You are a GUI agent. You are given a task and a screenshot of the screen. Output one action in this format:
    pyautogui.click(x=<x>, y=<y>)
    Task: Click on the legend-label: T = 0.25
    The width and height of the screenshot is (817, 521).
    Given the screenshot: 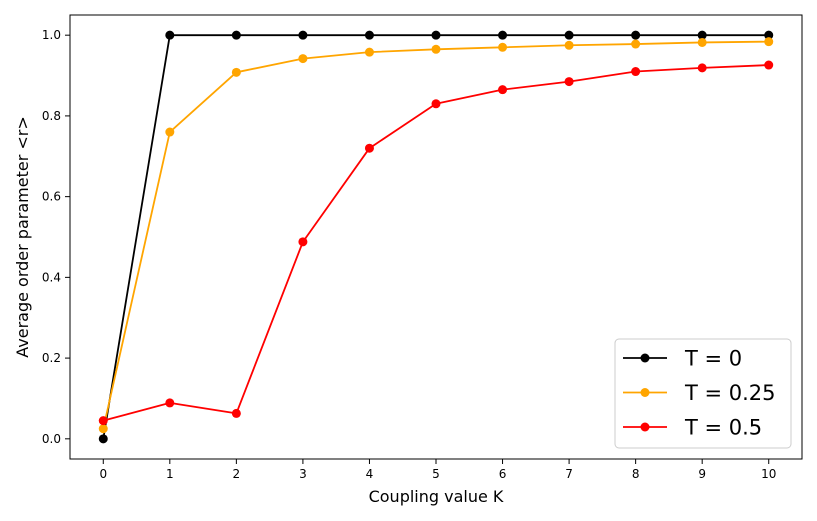 What is the action you would take?
    pyautogui.click(x=730, y=393)
    